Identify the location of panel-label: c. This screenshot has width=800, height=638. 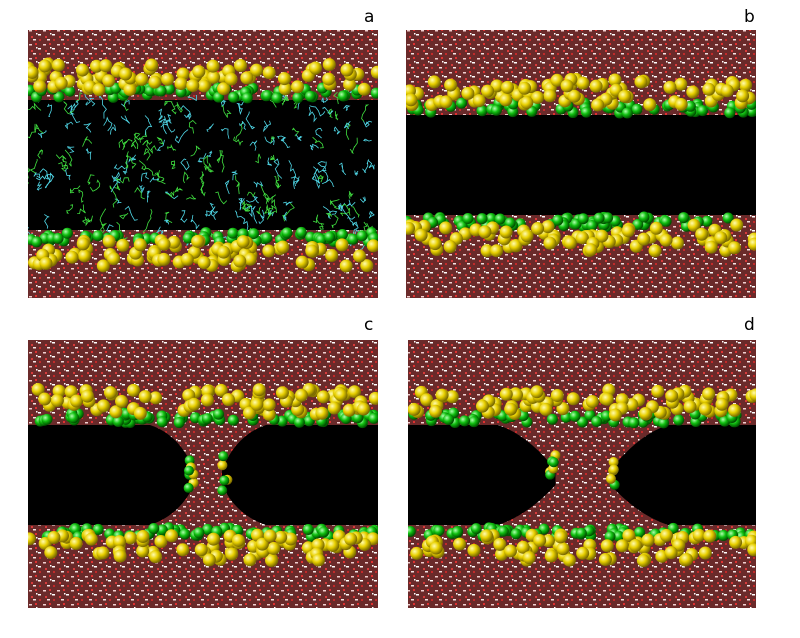
(368, 325).